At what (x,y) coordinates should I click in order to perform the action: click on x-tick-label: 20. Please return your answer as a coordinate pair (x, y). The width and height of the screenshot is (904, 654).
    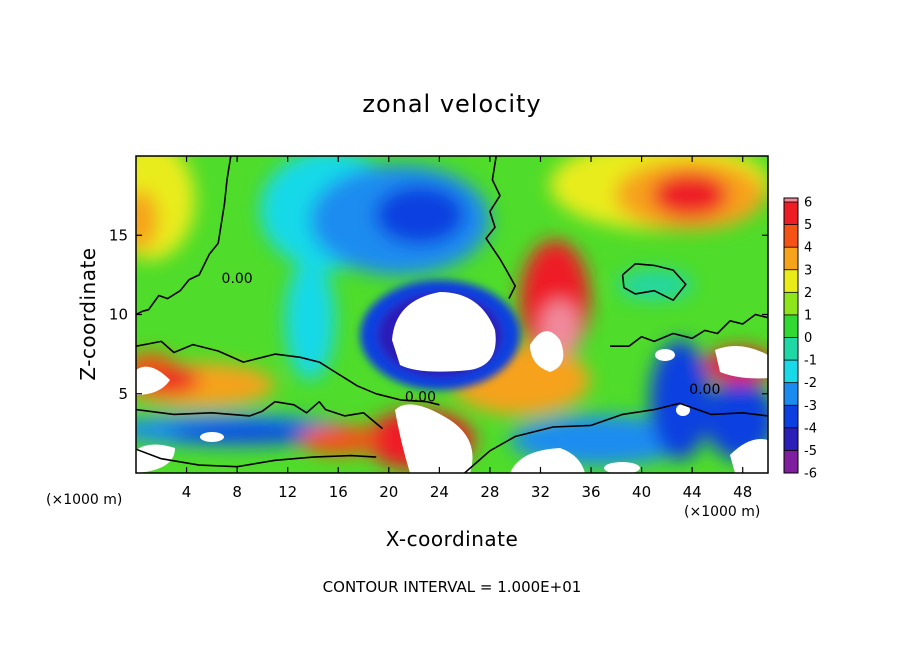
    Looking at the image, I should click on (388, 492).